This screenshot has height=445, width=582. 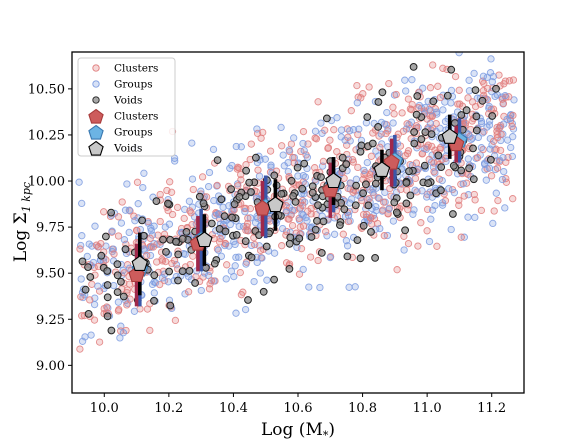 What do you see at coordinates (233, 408) in the screenshot?
I see `x-tick-label: 10.4` at bounding box center [233, 408].